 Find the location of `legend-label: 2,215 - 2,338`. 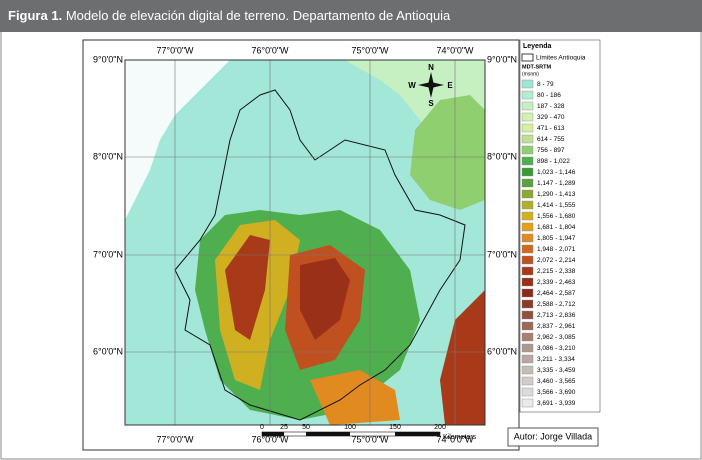

legend-label: 2,215 - 2,338 is located at coordinates (556, 271).